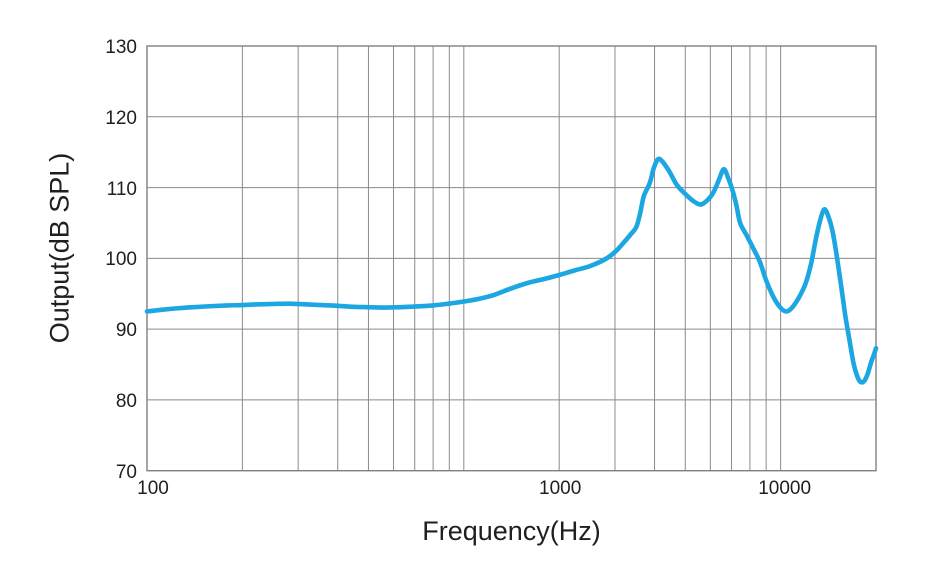  Describe the element at coordinates (121, 189) in the screenshot. I see `y-tick-label: 110` at that location.